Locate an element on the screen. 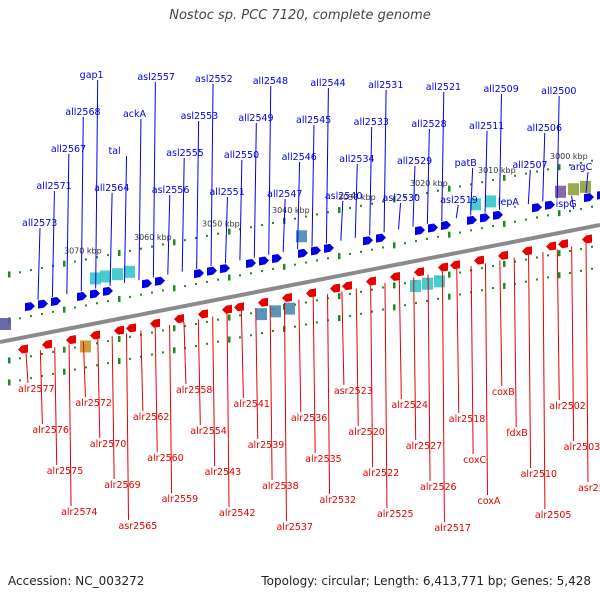 Image resolution: width=600 pixels, height=600 pixels. forward-gene-label: all2529 is located at coordinates (414, 161).